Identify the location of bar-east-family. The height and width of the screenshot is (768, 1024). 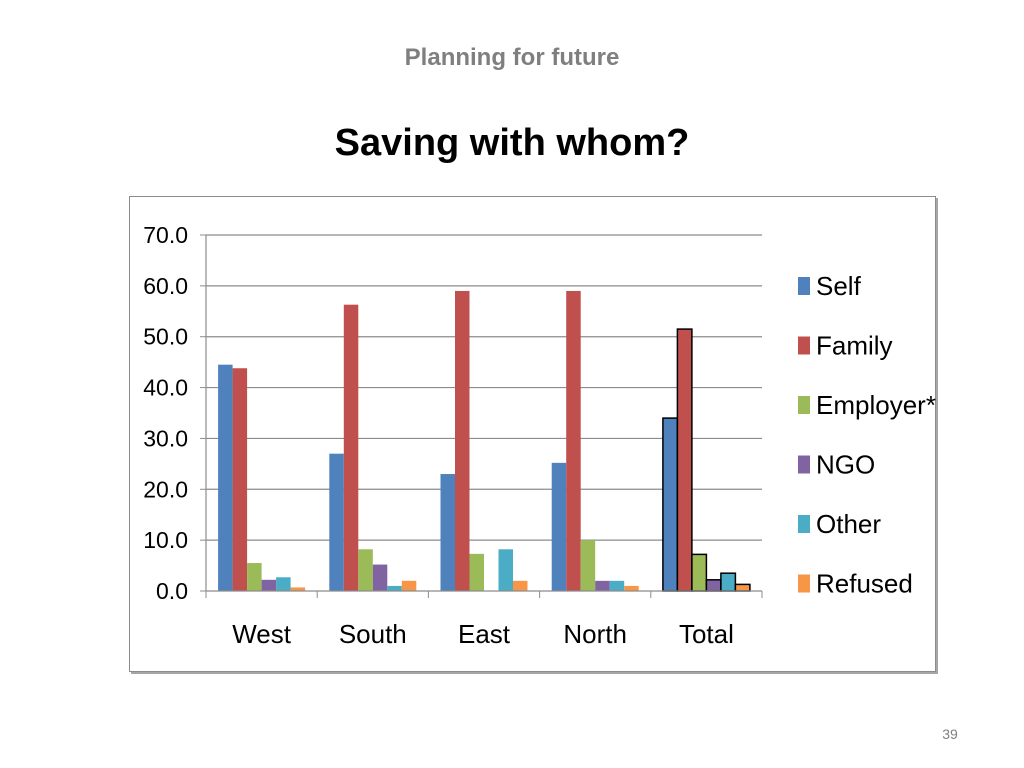
(462, 440).